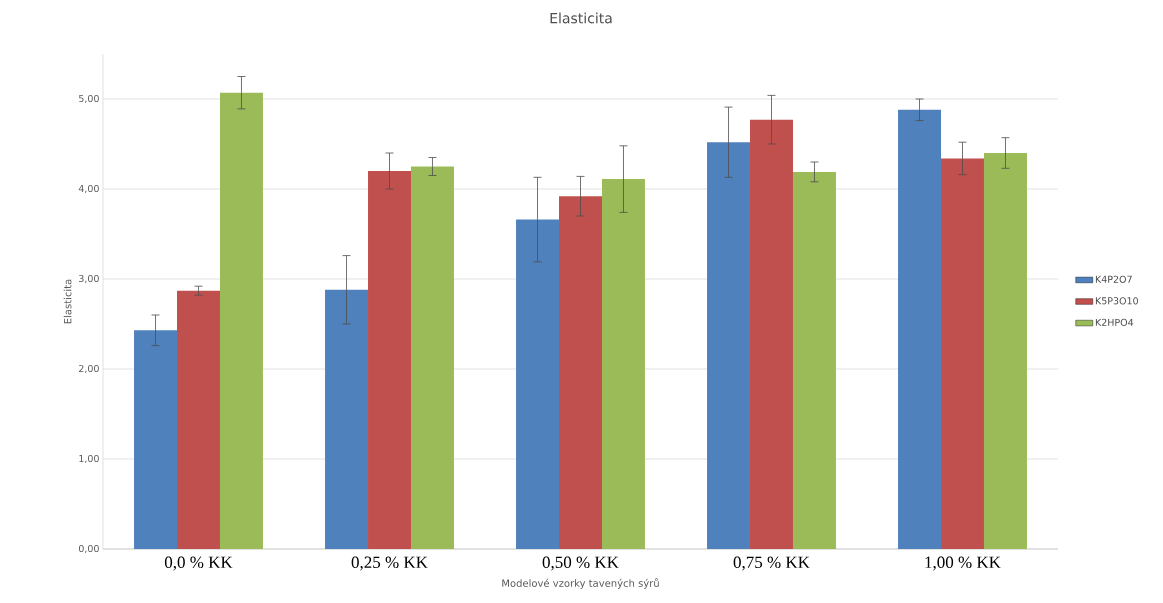  Describe the element at coordinates (771, 563) in the screenshot. I see `x-tick-label: 0,75 % KK` at that location.